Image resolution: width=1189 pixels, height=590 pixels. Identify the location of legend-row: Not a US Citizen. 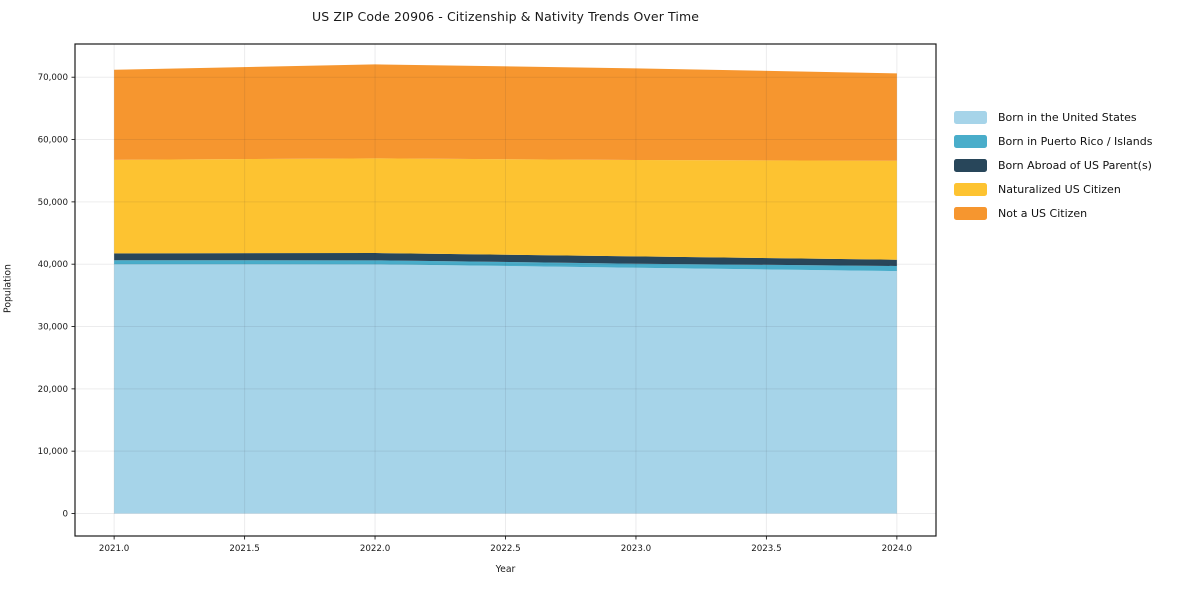
(1053, 213).